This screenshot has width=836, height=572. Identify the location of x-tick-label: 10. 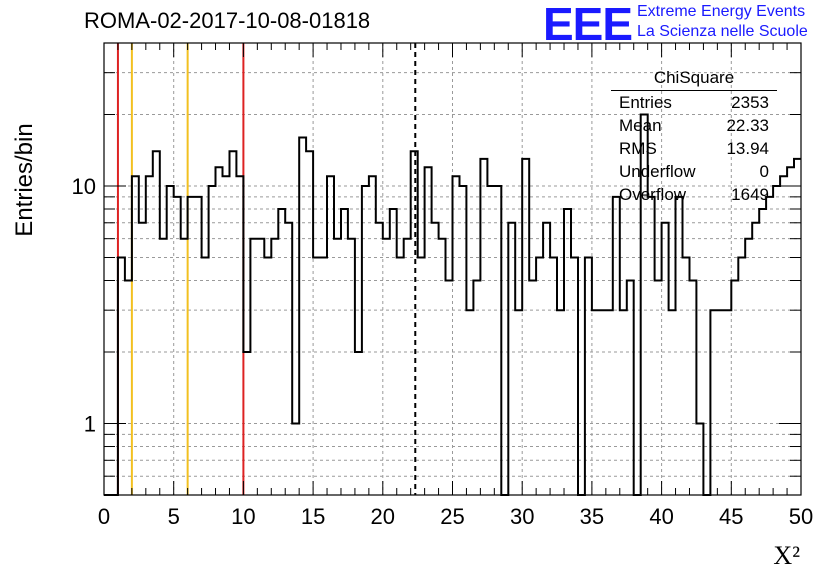
(243, 516).